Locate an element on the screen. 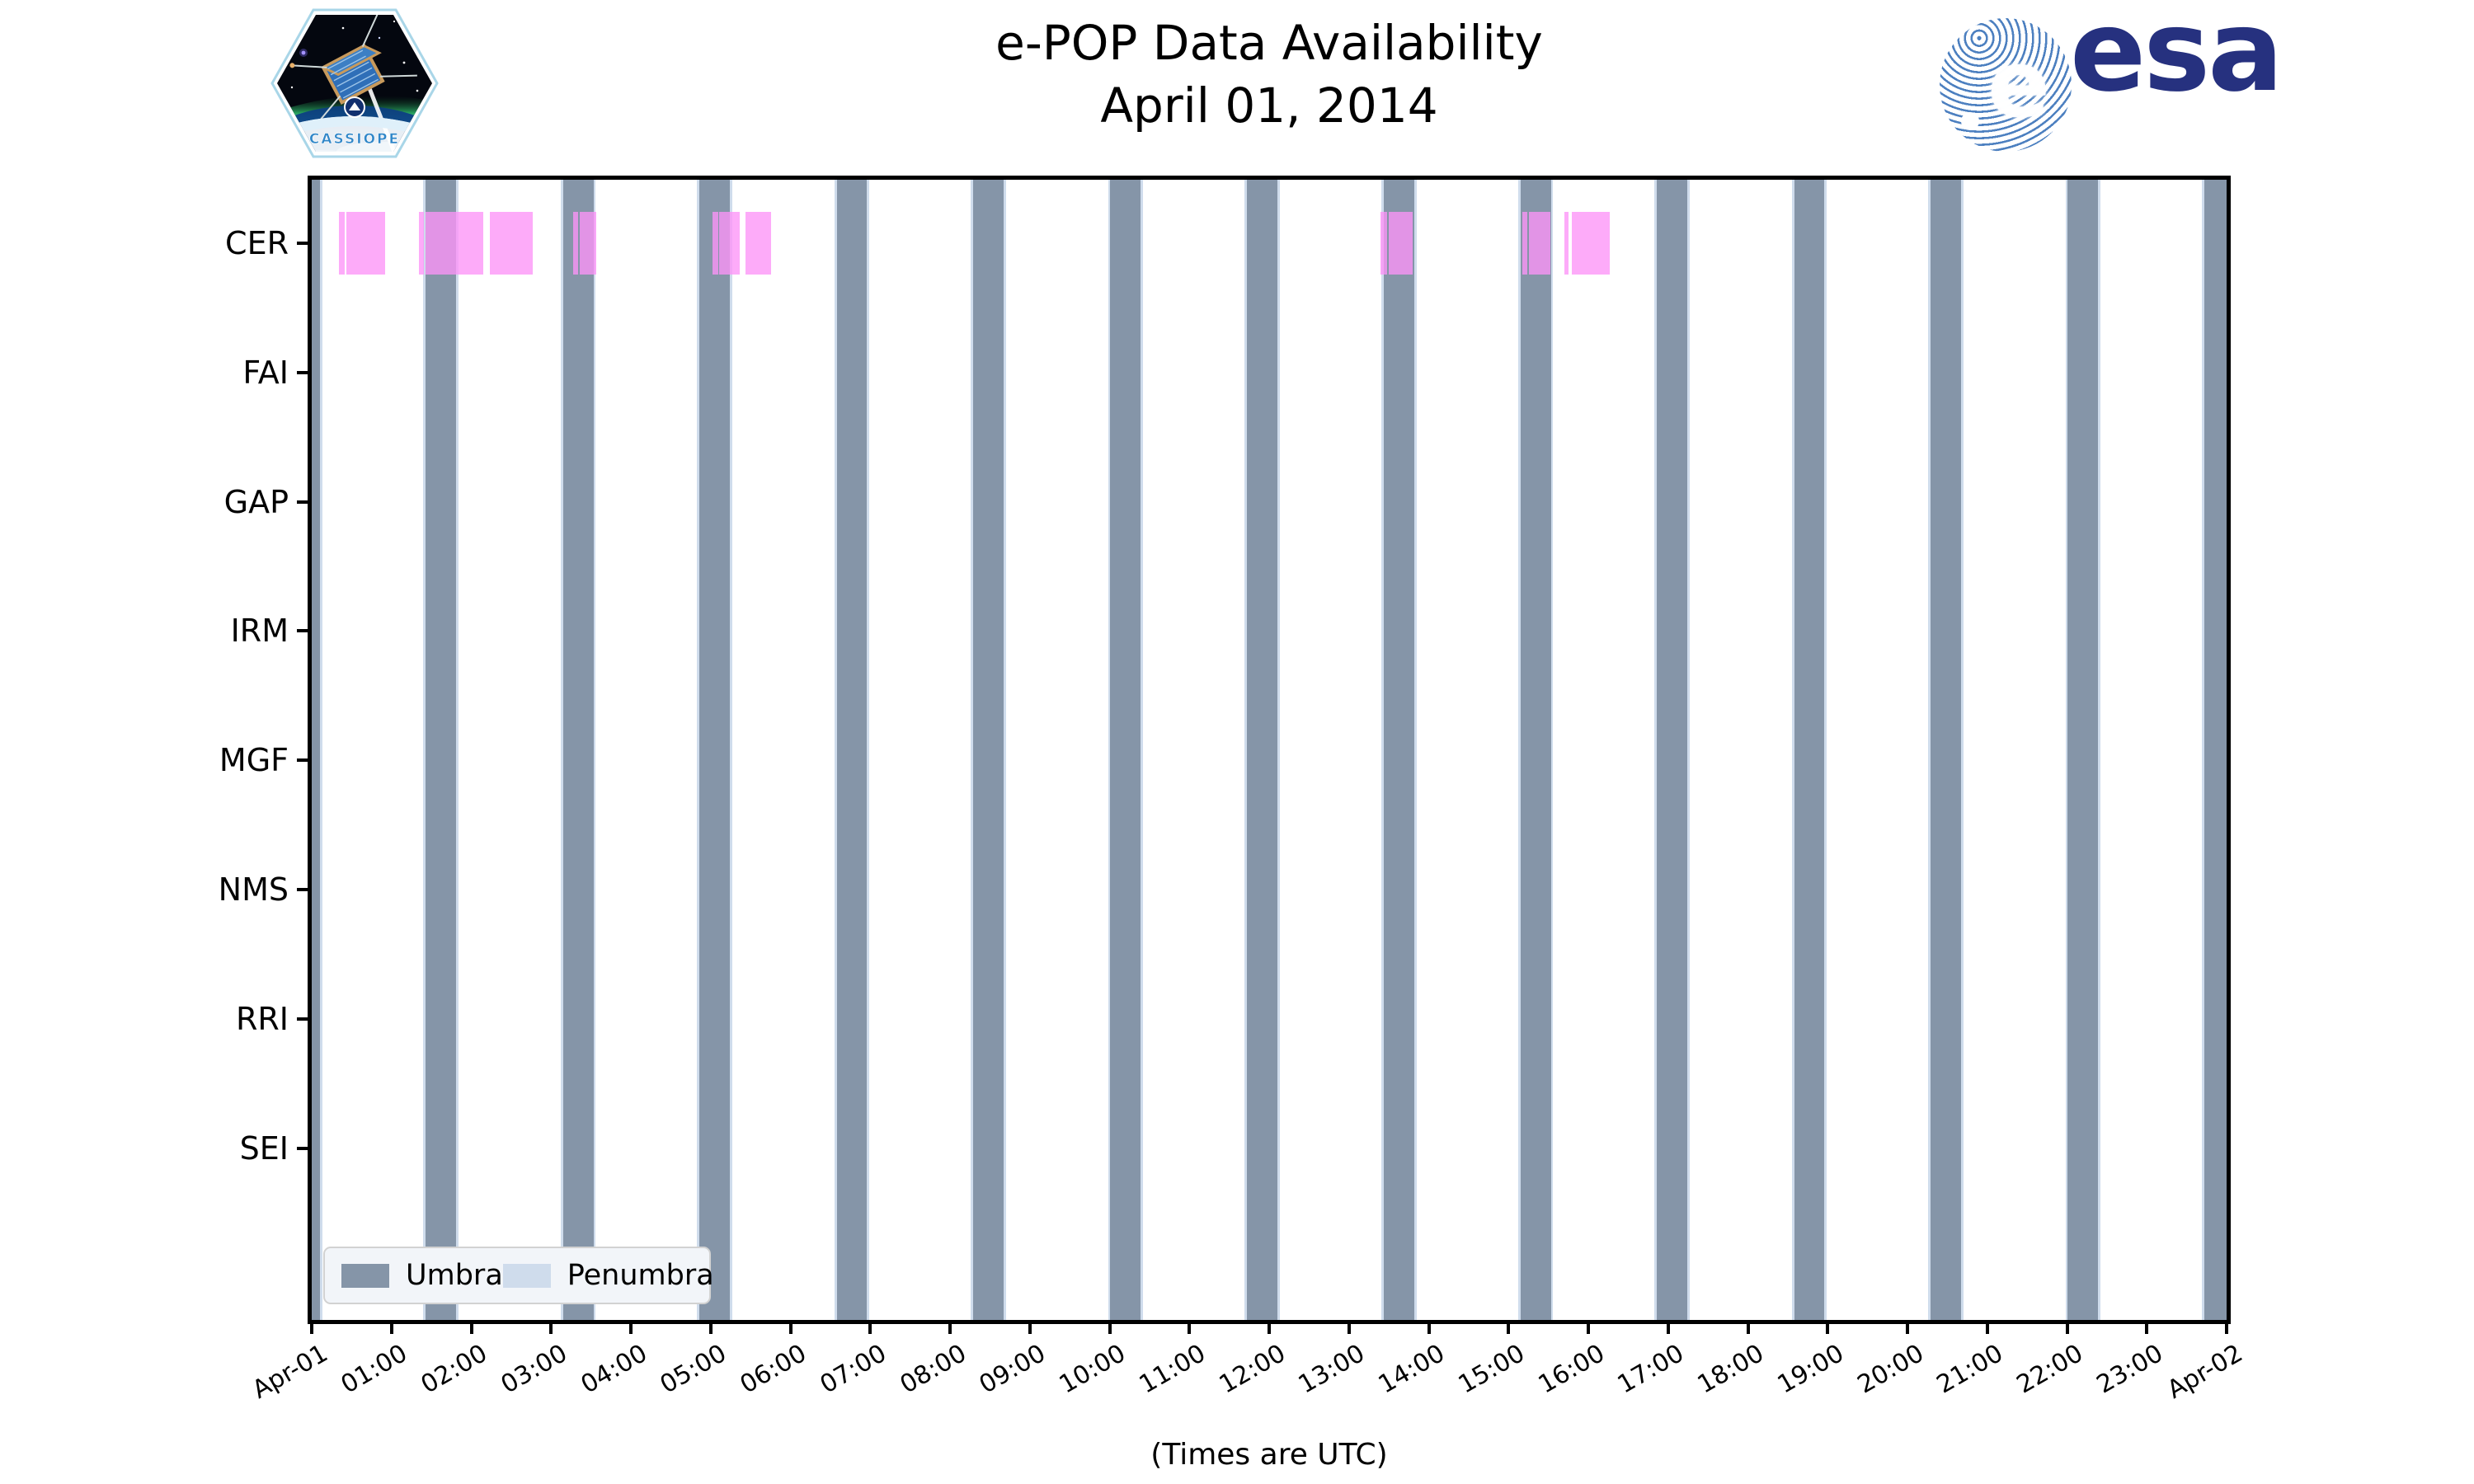 The width and height of the screenshot is (2474, 1484). y-tick-label-irm: IRM is located at coordinates (259, 631).